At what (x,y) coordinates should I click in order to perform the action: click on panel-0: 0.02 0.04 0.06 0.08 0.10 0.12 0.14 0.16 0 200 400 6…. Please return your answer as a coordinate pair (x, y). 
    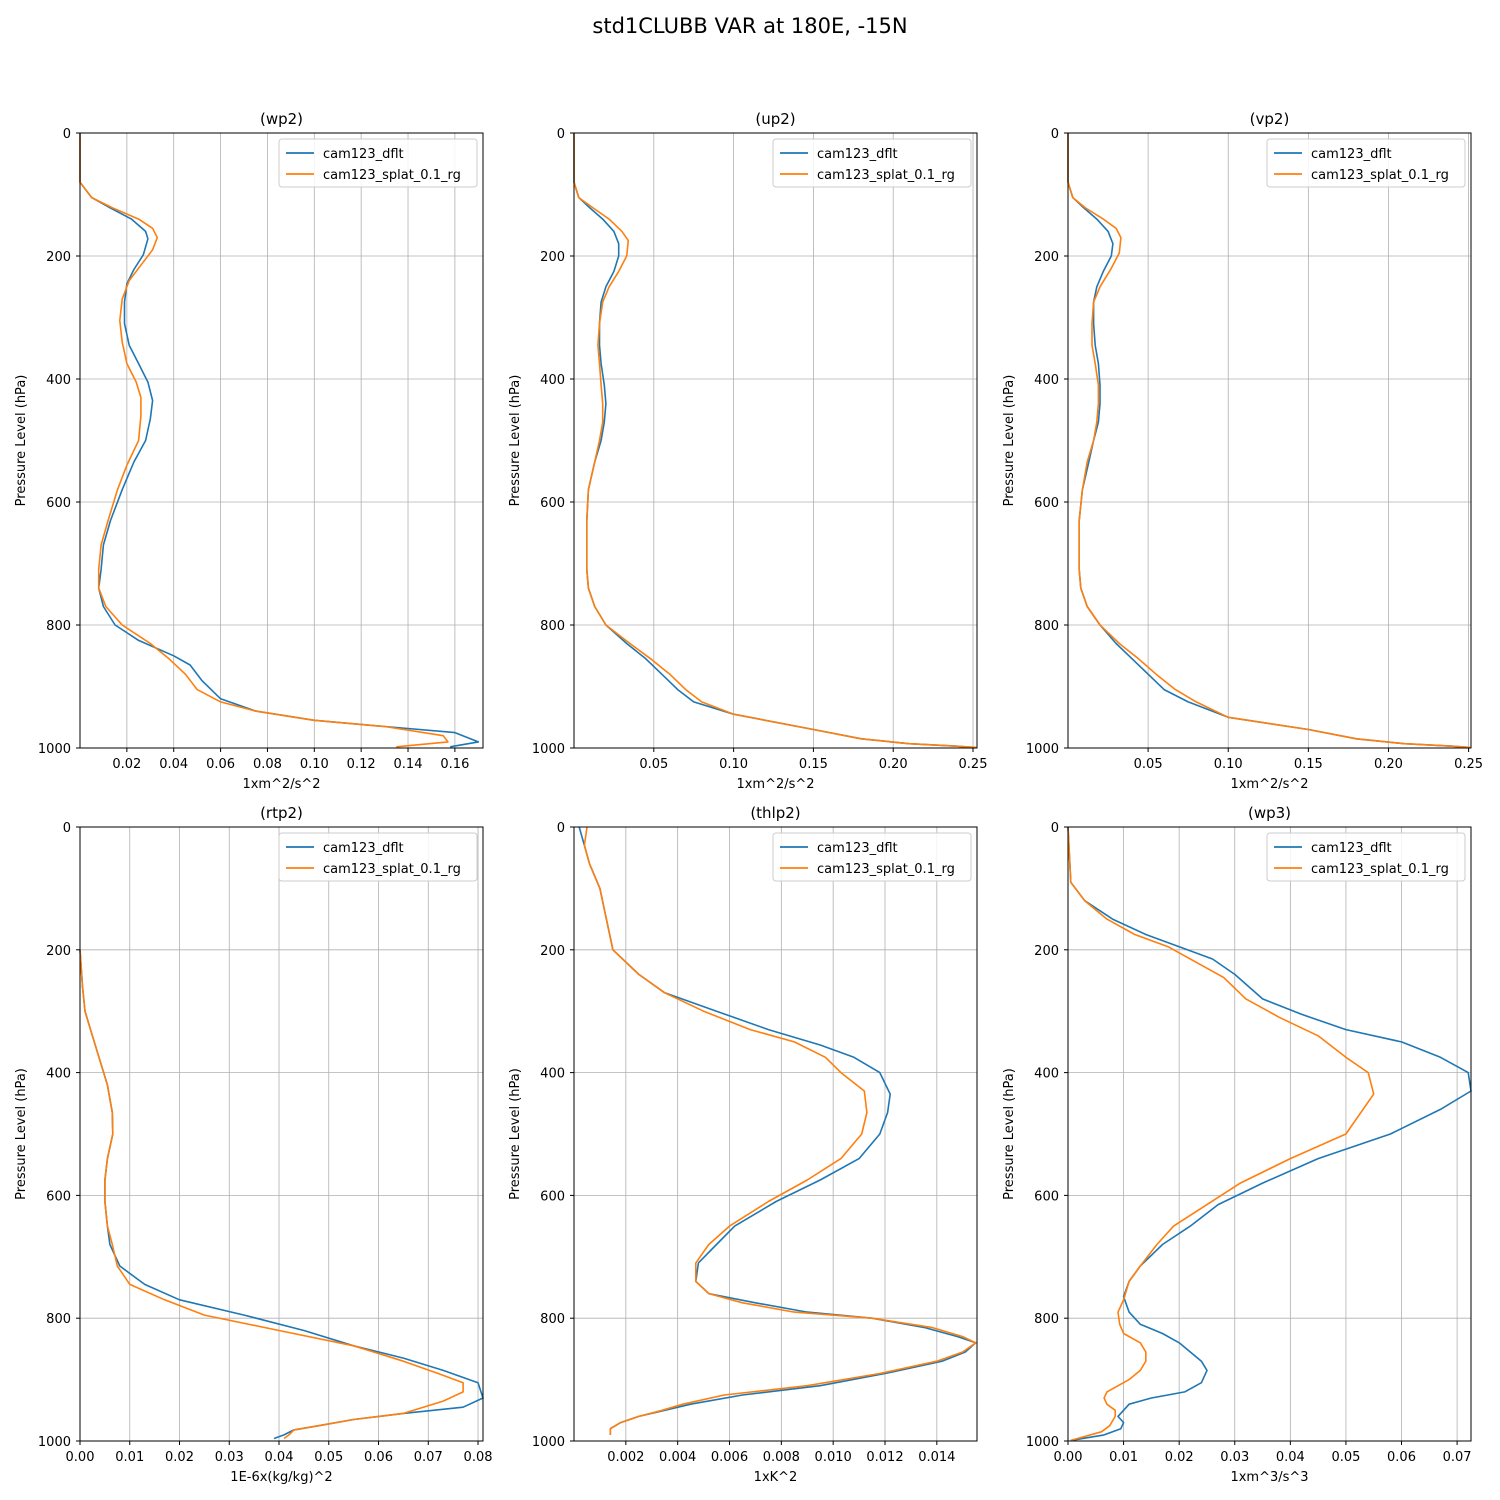
    Looking at the image, I should click on (249, 451).